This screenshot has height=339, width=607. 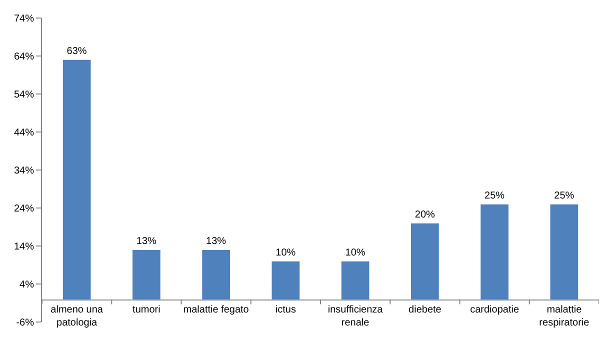 What do you see at coordinates (27, 285) in the screenshot?
I see `y-tick-label: 4%` at bounding box center [27, 285].